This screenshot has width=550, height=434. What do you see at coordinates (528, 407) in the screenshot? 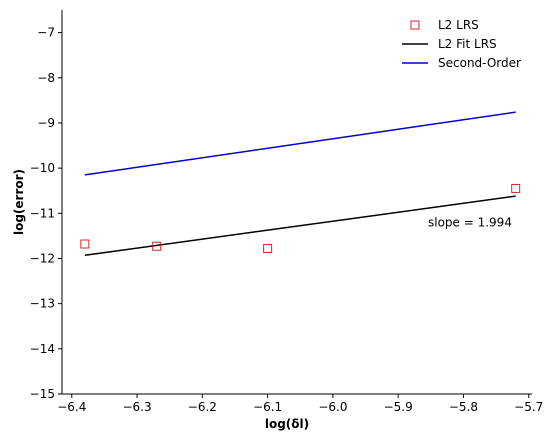
I see `x-tick-label: −5.7` at bounding box center [528, 407].